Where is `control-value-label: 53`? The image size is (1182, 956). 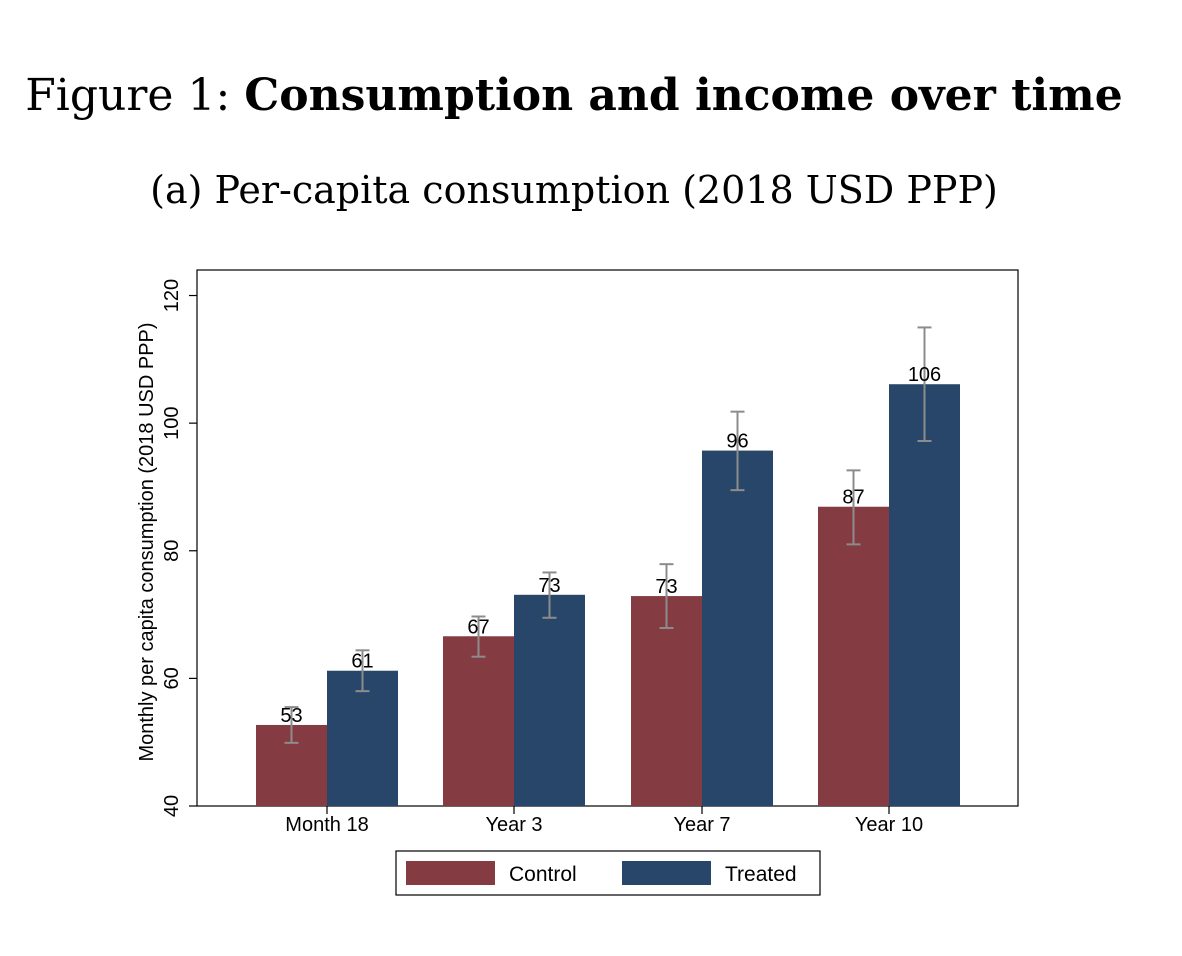
control-value-label: 53 is located at coordinates (291, 716).